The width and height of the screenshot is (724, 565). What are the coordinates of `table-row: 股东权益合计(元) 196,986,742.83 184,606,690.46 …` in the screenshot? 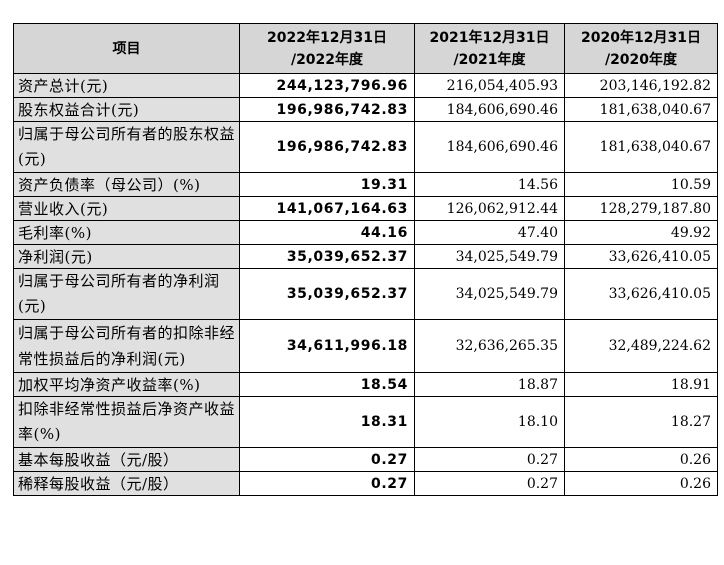 It's located at (365, 109).